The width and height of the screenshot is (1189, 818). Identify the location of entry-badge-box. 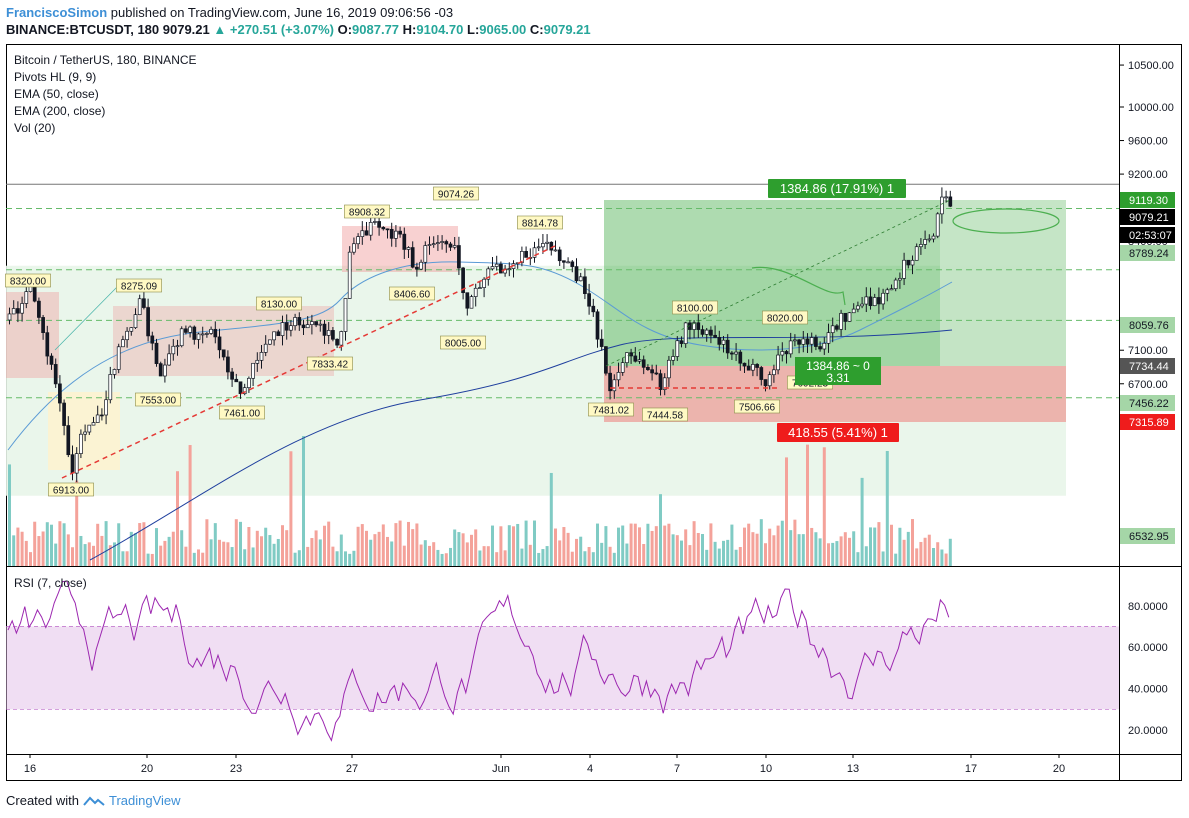
(838, 371).